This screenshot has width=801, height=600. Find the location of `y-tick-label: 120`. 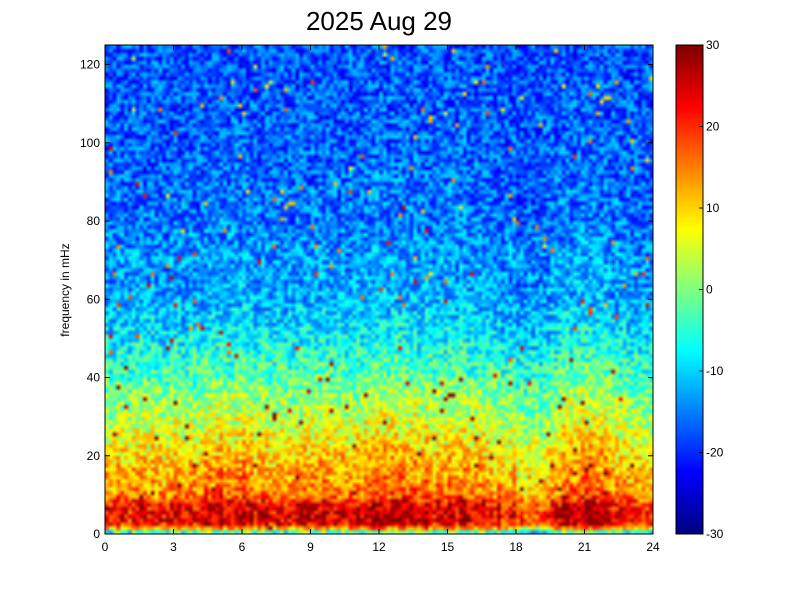

y-tick-label: 120 is located at coordinates (90, 65).